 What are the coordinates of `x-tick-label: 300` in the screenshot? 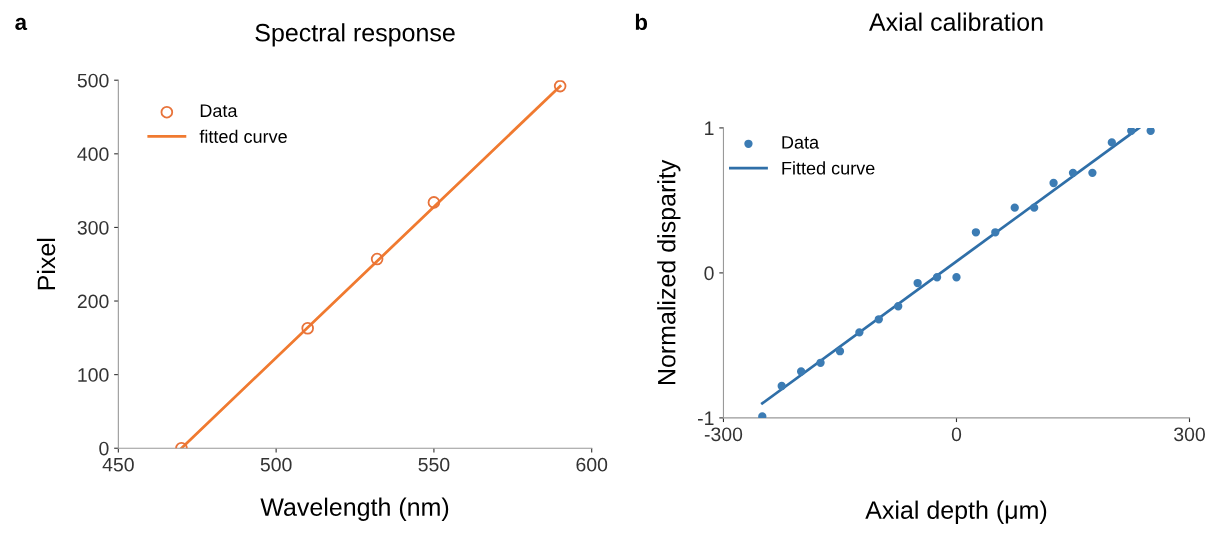 It's located at (1189, 434).